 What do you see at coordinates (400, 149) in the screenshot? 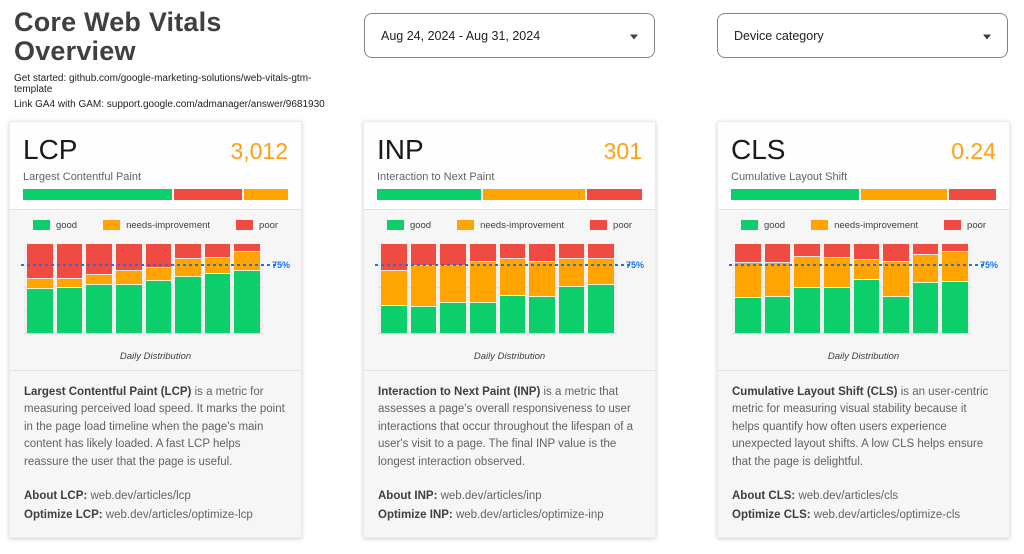
I see `metric-title: INP` at bounding box center [400, 149].